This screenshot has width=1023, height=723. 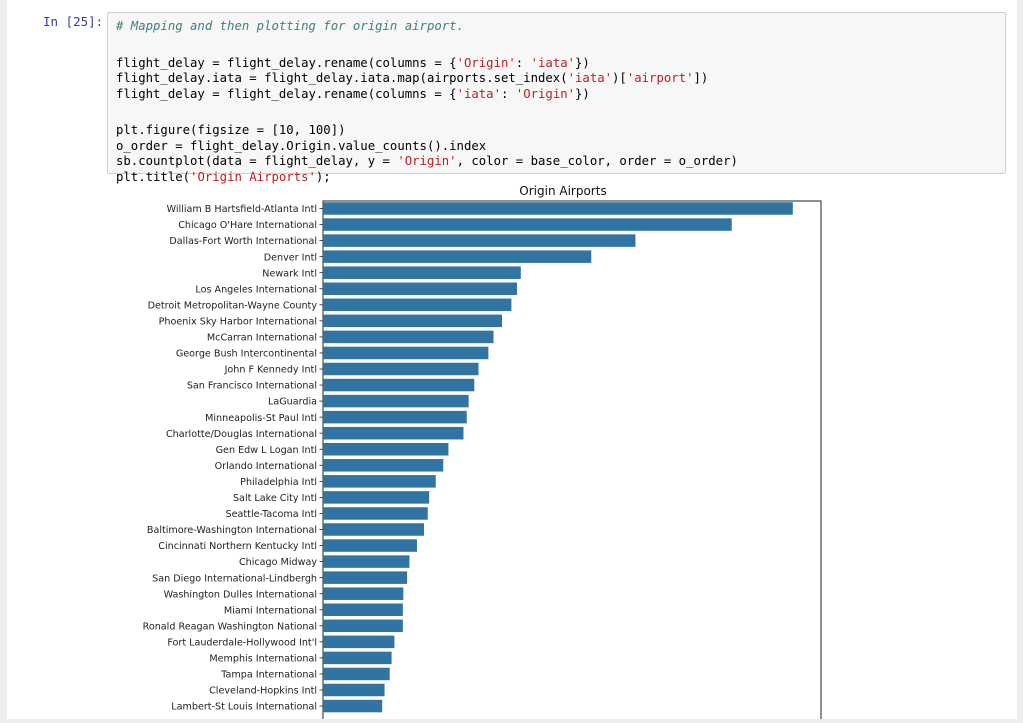 What do you see at coordinates (241, 434) in the screenshot?
I see `y-tick-label: Charlotte/Douglas International` at bounding box center [241, 434].